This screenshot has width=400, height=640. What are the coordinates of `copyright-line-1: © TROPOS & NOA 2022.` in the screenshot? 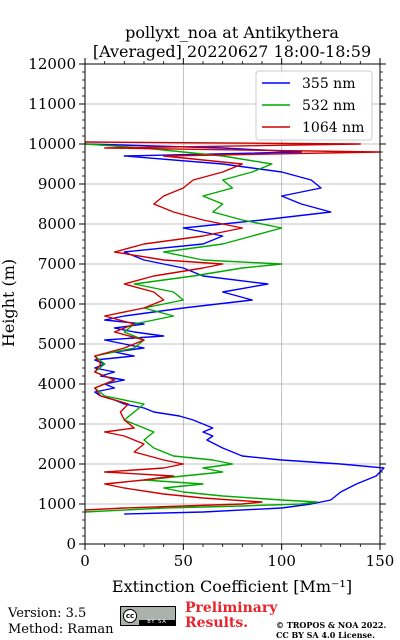 It's located at (331, 625).